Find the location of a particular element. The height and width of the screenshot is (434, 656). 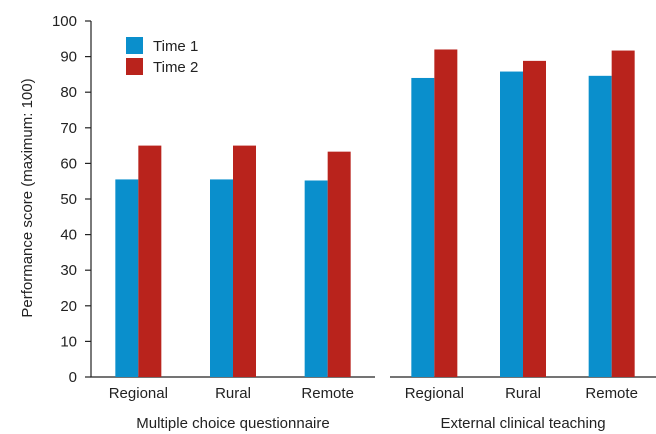

y-tick-label: 10 is located at coordinates (68, 341).